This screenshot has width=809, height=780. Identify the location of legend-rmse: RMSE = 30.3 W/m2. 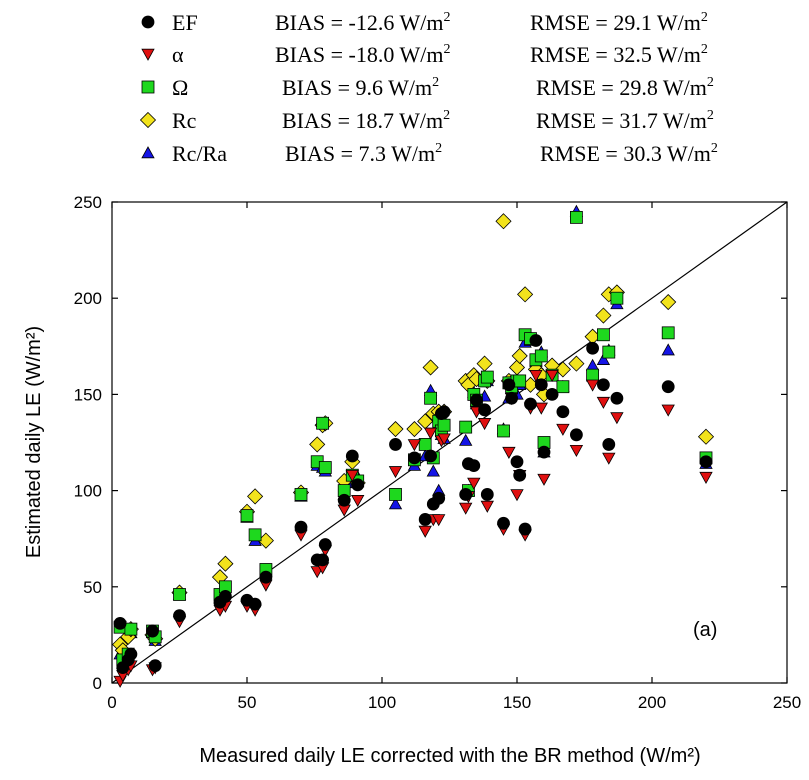
(629, 153).